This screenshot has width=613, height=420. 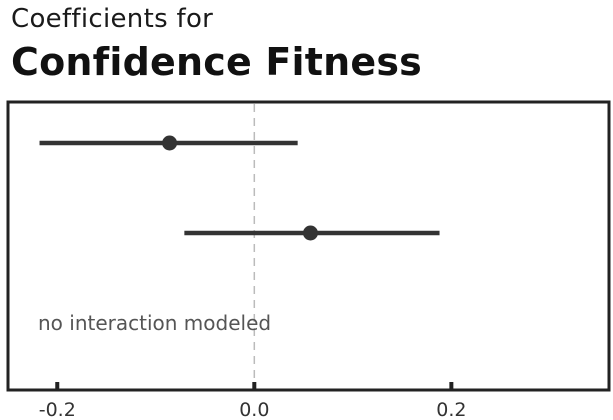 I want to click on x-axis: -0.2 0.0 0.2, so click(x=252, y=401).